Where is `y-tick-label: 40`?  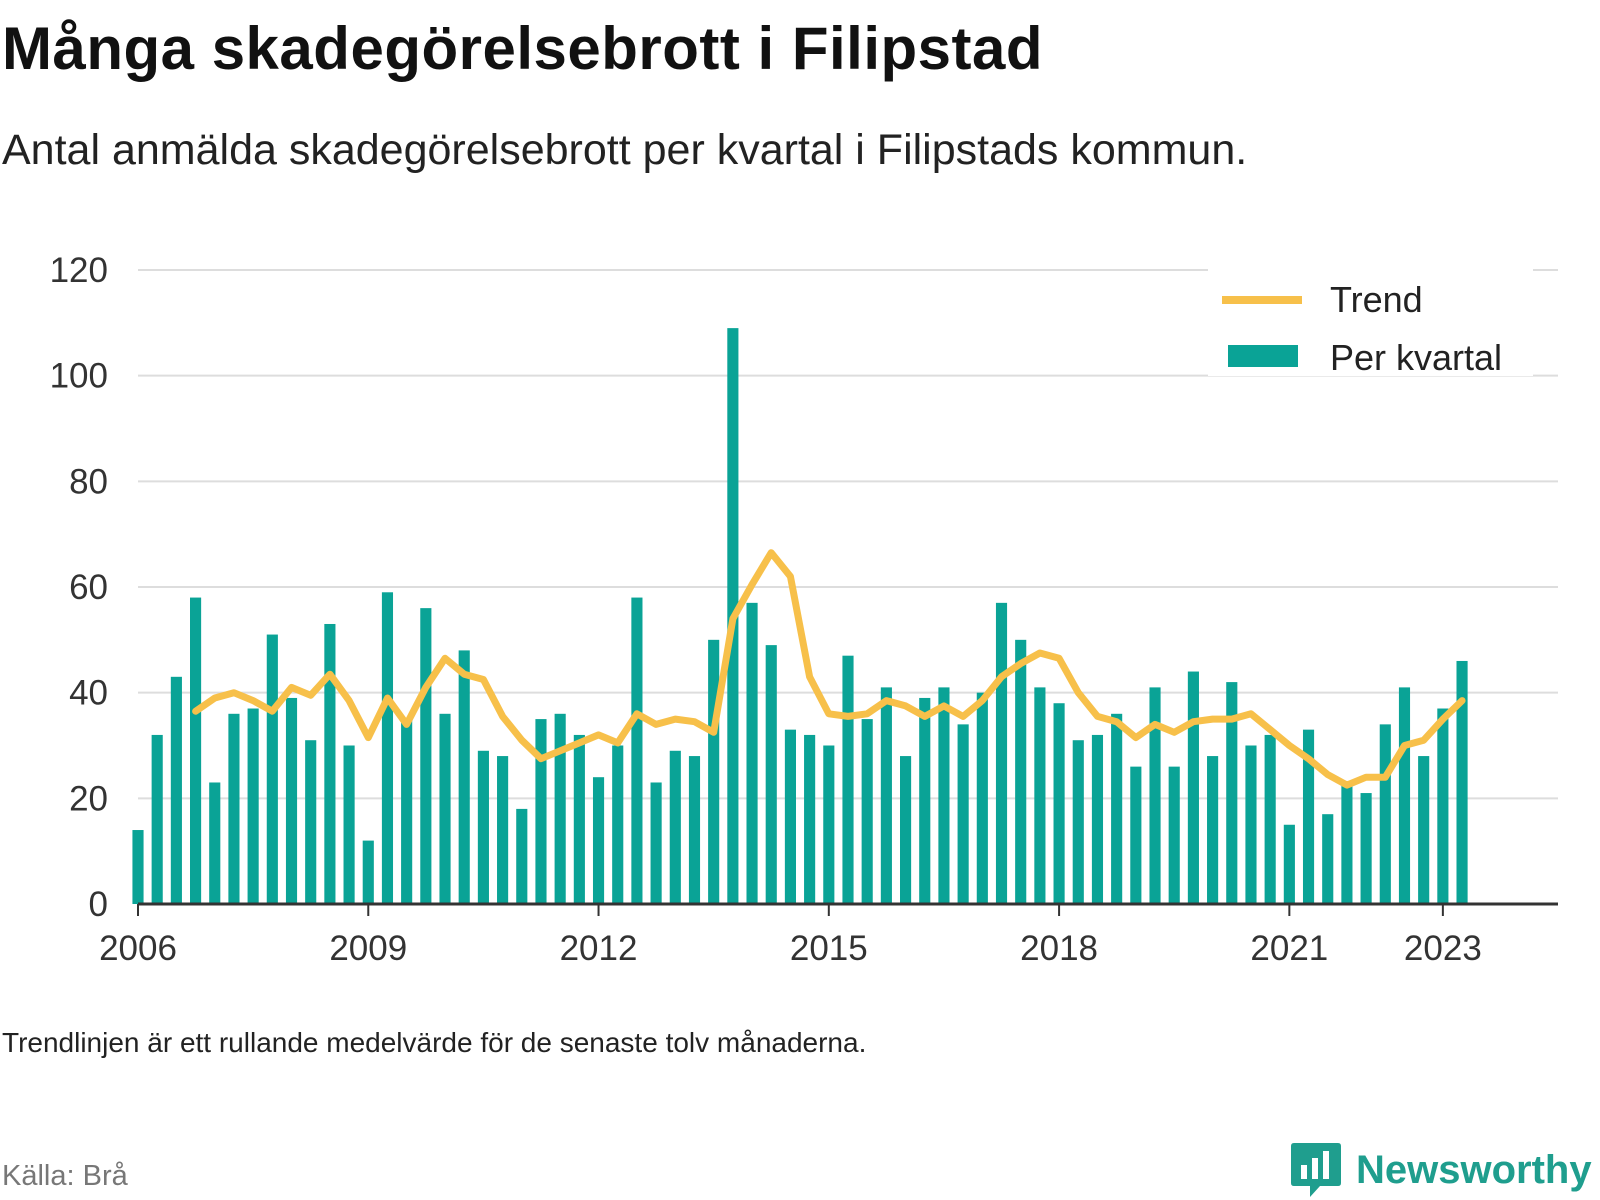
y-tick-label: 40 is located at coordinates (88, 693).